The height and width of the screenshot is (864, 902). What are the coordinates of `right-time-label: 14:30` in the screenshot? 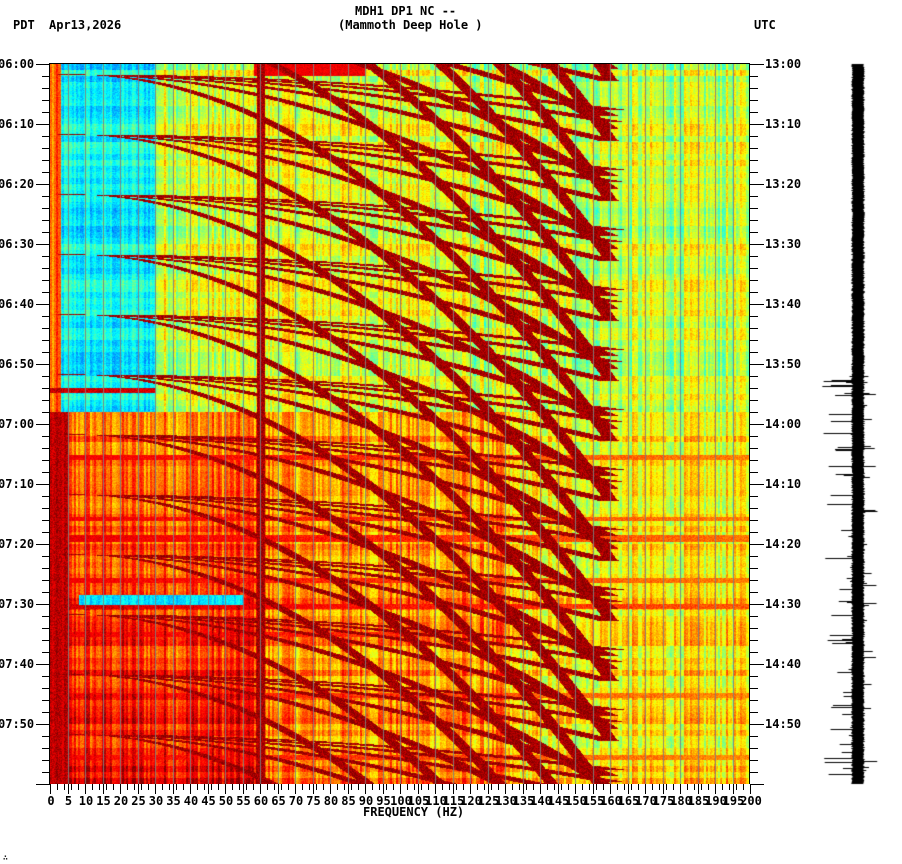 It's located at (783, 604).